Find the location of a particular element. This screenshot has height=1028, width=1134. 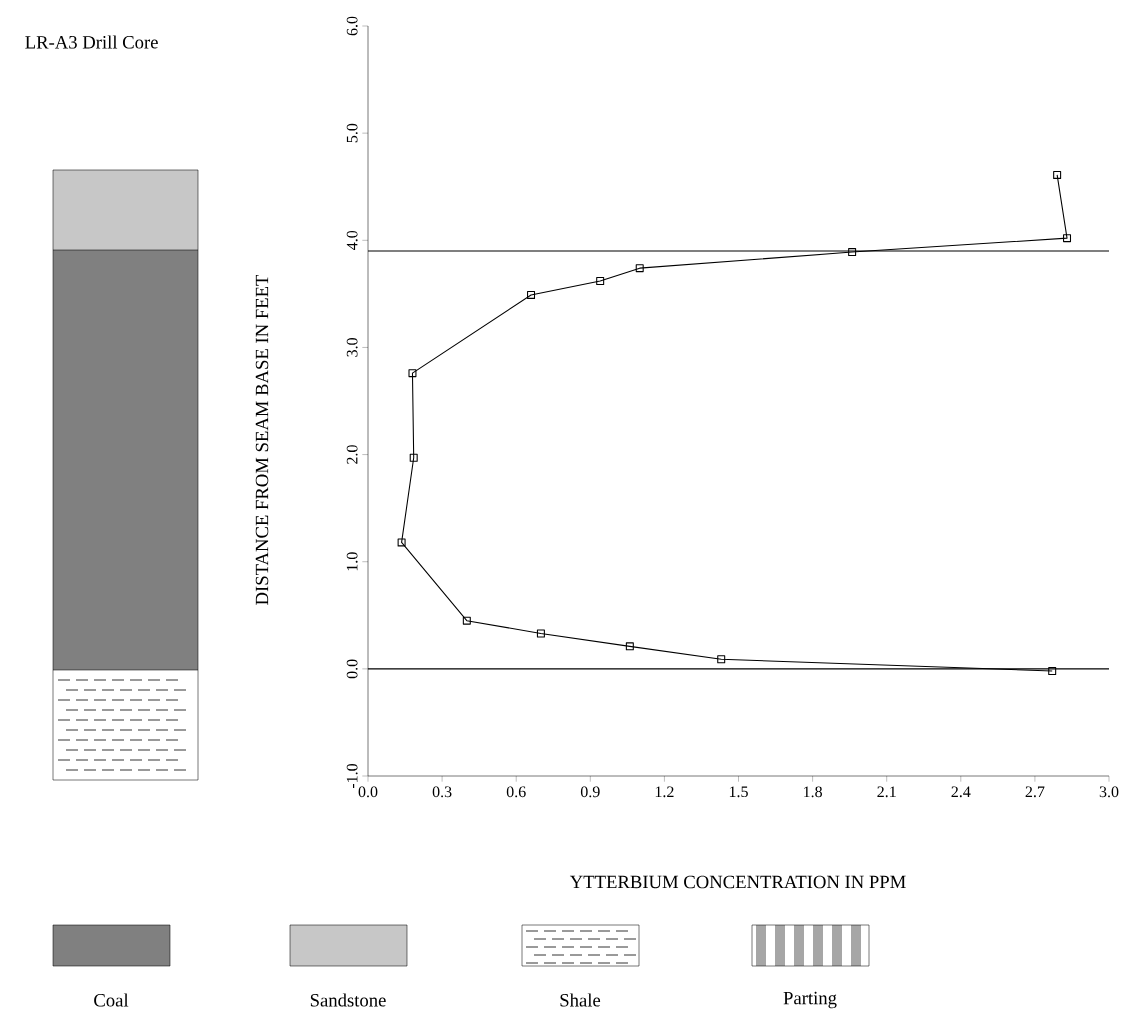

y-tick-label: 3.0 is located at coordinates (352, 347).